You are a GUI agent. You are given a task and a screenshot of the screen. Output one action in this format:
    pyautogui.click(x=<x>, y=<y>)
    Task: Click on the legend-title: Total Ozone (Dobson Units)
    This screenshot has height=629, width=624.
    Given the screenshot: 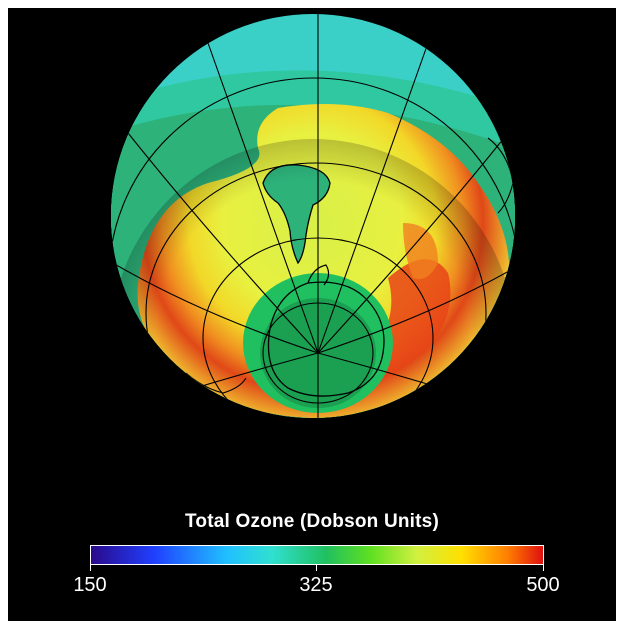 What is the action you would take?
    pyautogui.click(x=312, y=521)
    